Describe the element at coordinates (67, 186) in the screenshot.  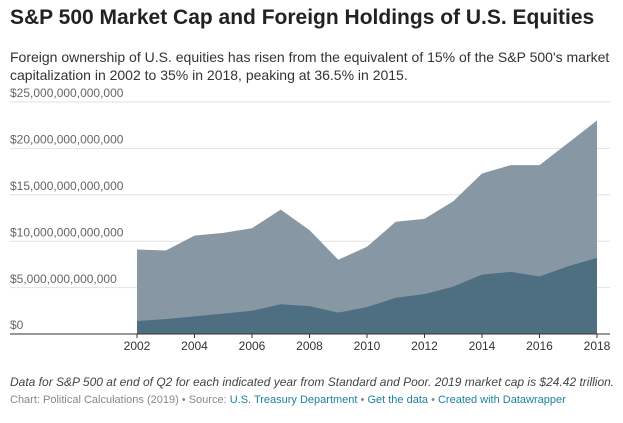
I see `y-tick-label: $15,000,000,000,000` at that location.